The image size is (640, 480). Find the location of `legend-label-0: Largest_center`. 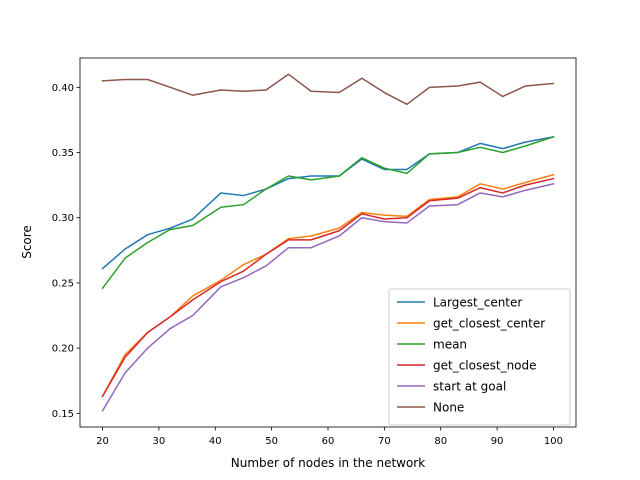

legend-label-0: Largest_center is located at coordinates (477, 303).